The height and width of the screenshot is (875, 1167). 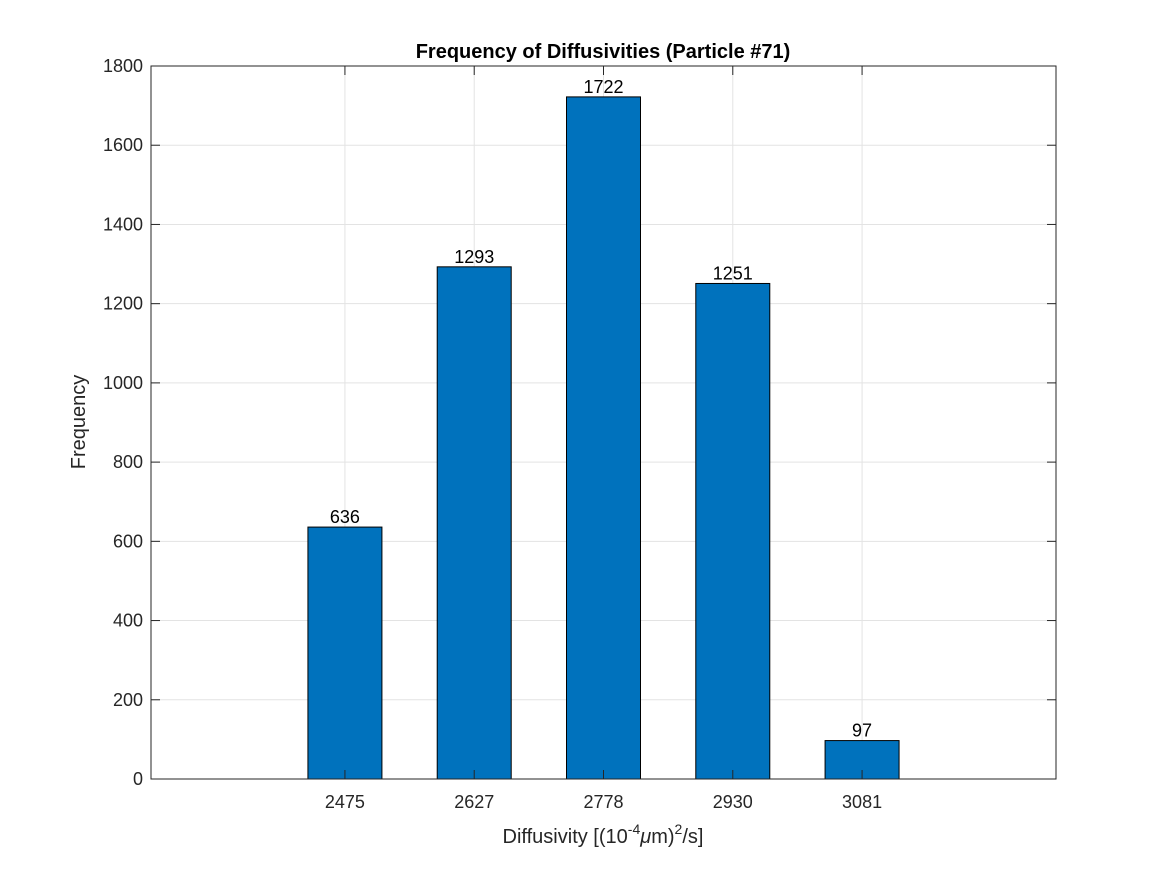 I want to click on x-axis-label-mid: m), so click(x=662, y=837).